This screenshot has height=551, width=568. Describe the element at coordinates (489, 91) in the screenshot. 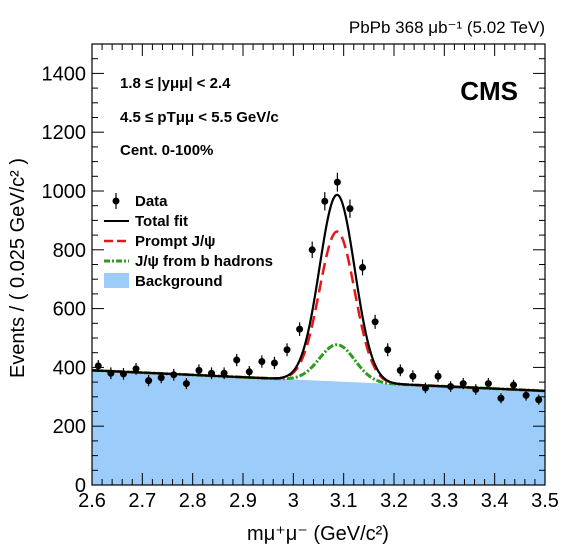

I see `cms-label: CMS` at that location.